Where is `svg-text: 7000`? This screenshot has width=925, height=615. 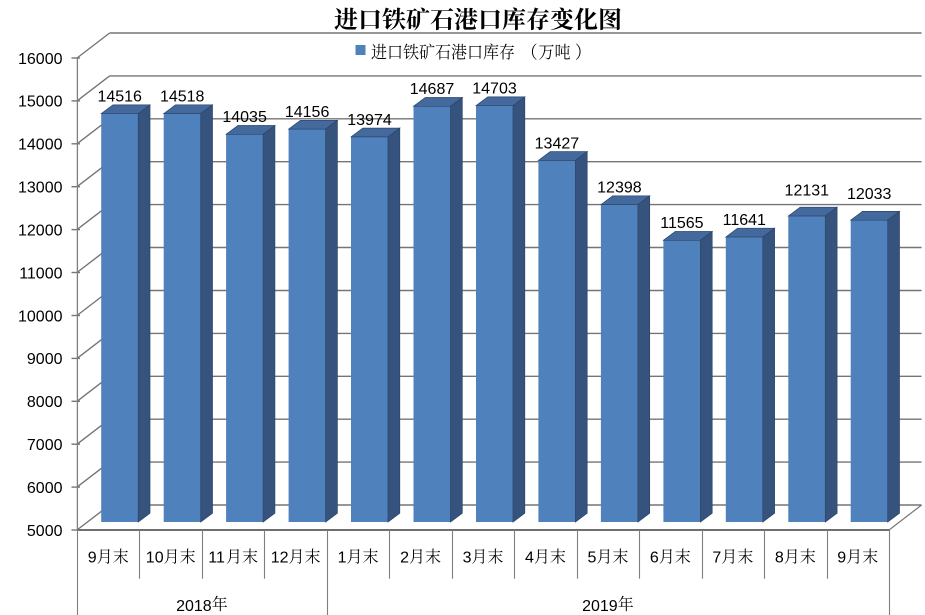
svg-text: 7000 is located at coordinates (45, 445).